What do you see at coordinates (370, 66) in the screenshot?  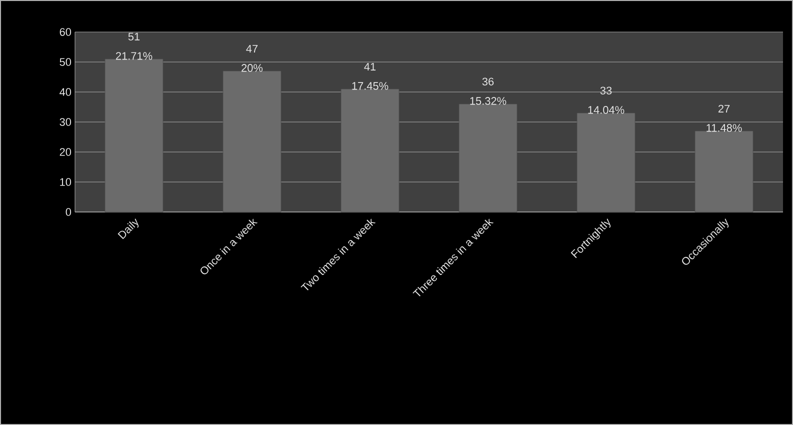 I see `data-label: 41` at bounding box center [370, 66].